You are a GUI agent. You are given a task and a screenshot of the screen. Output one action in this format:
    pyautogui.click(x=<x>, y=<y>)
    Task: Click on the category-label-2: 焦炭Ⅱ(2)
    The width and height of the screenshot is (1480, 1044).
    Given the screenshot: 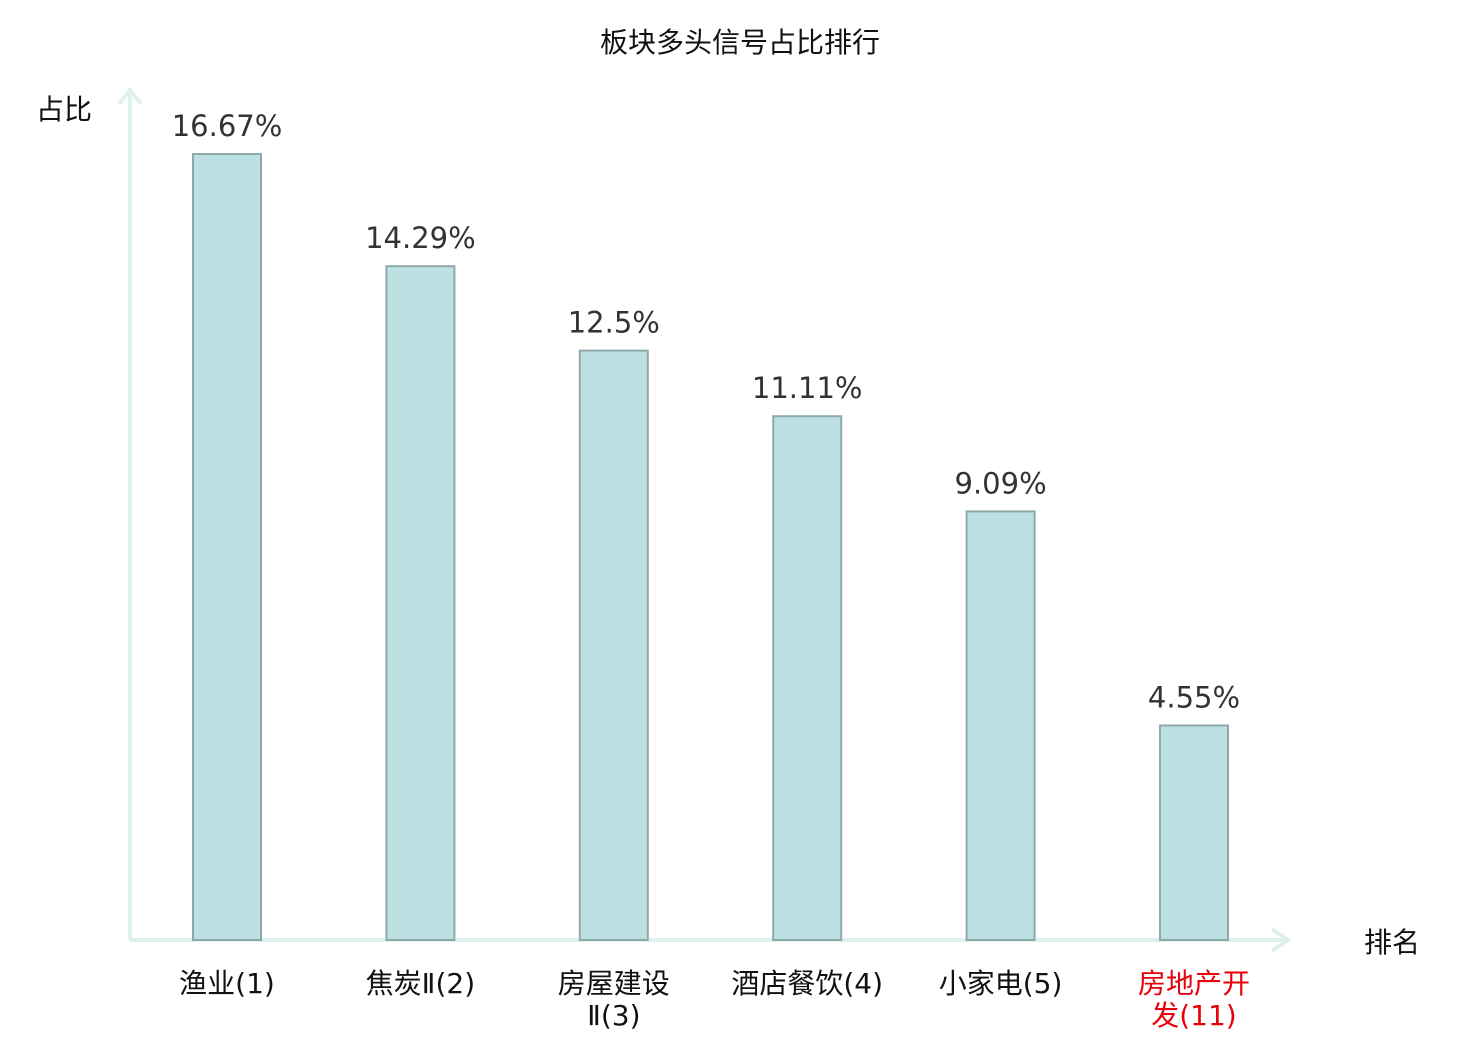 What is the action you would take?
    pyautogui.click(x=420, y=983)
    